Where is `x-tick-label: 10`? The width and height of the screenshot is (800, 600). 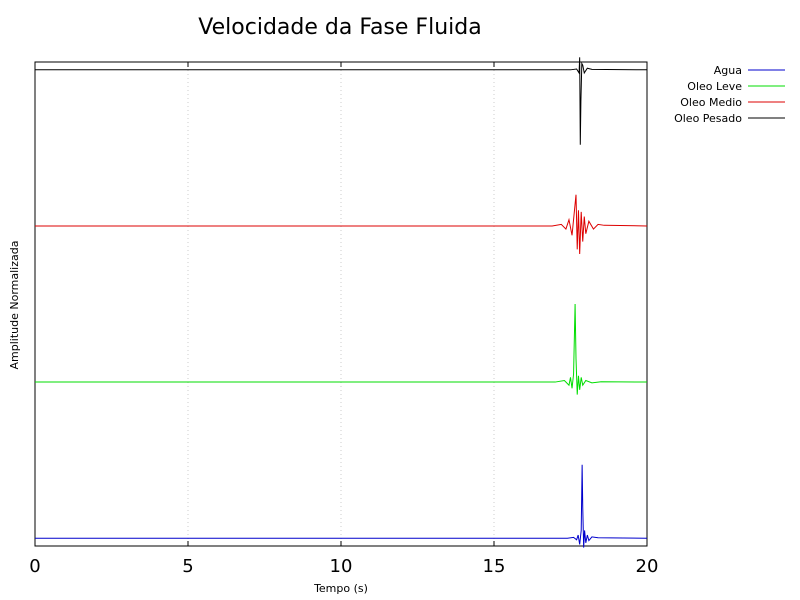 x-tick-label: 10 is located at coordinates (341, 566).